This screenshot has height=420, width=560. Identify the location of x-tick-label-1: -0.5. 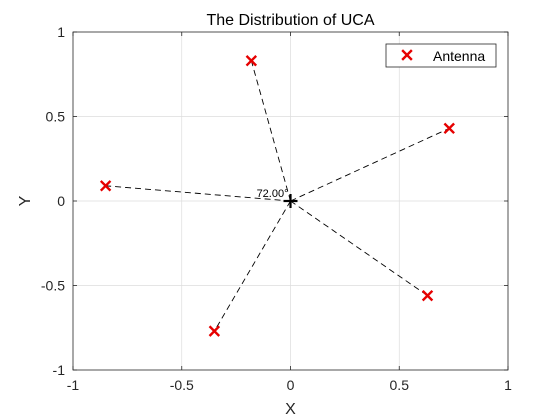
(182, 385).